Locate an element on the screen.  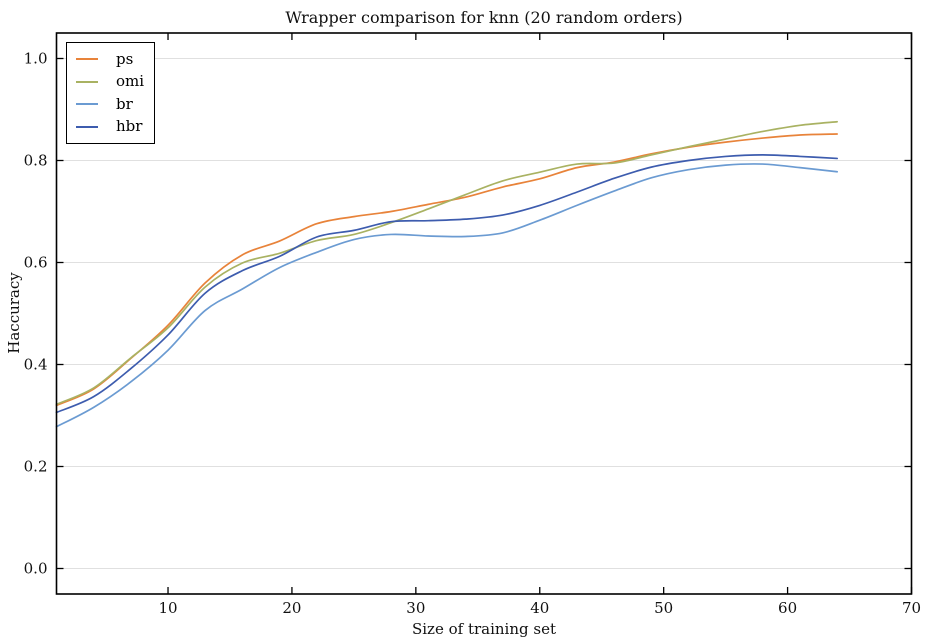
legend-label: ps is located at coordinates (125, 58).